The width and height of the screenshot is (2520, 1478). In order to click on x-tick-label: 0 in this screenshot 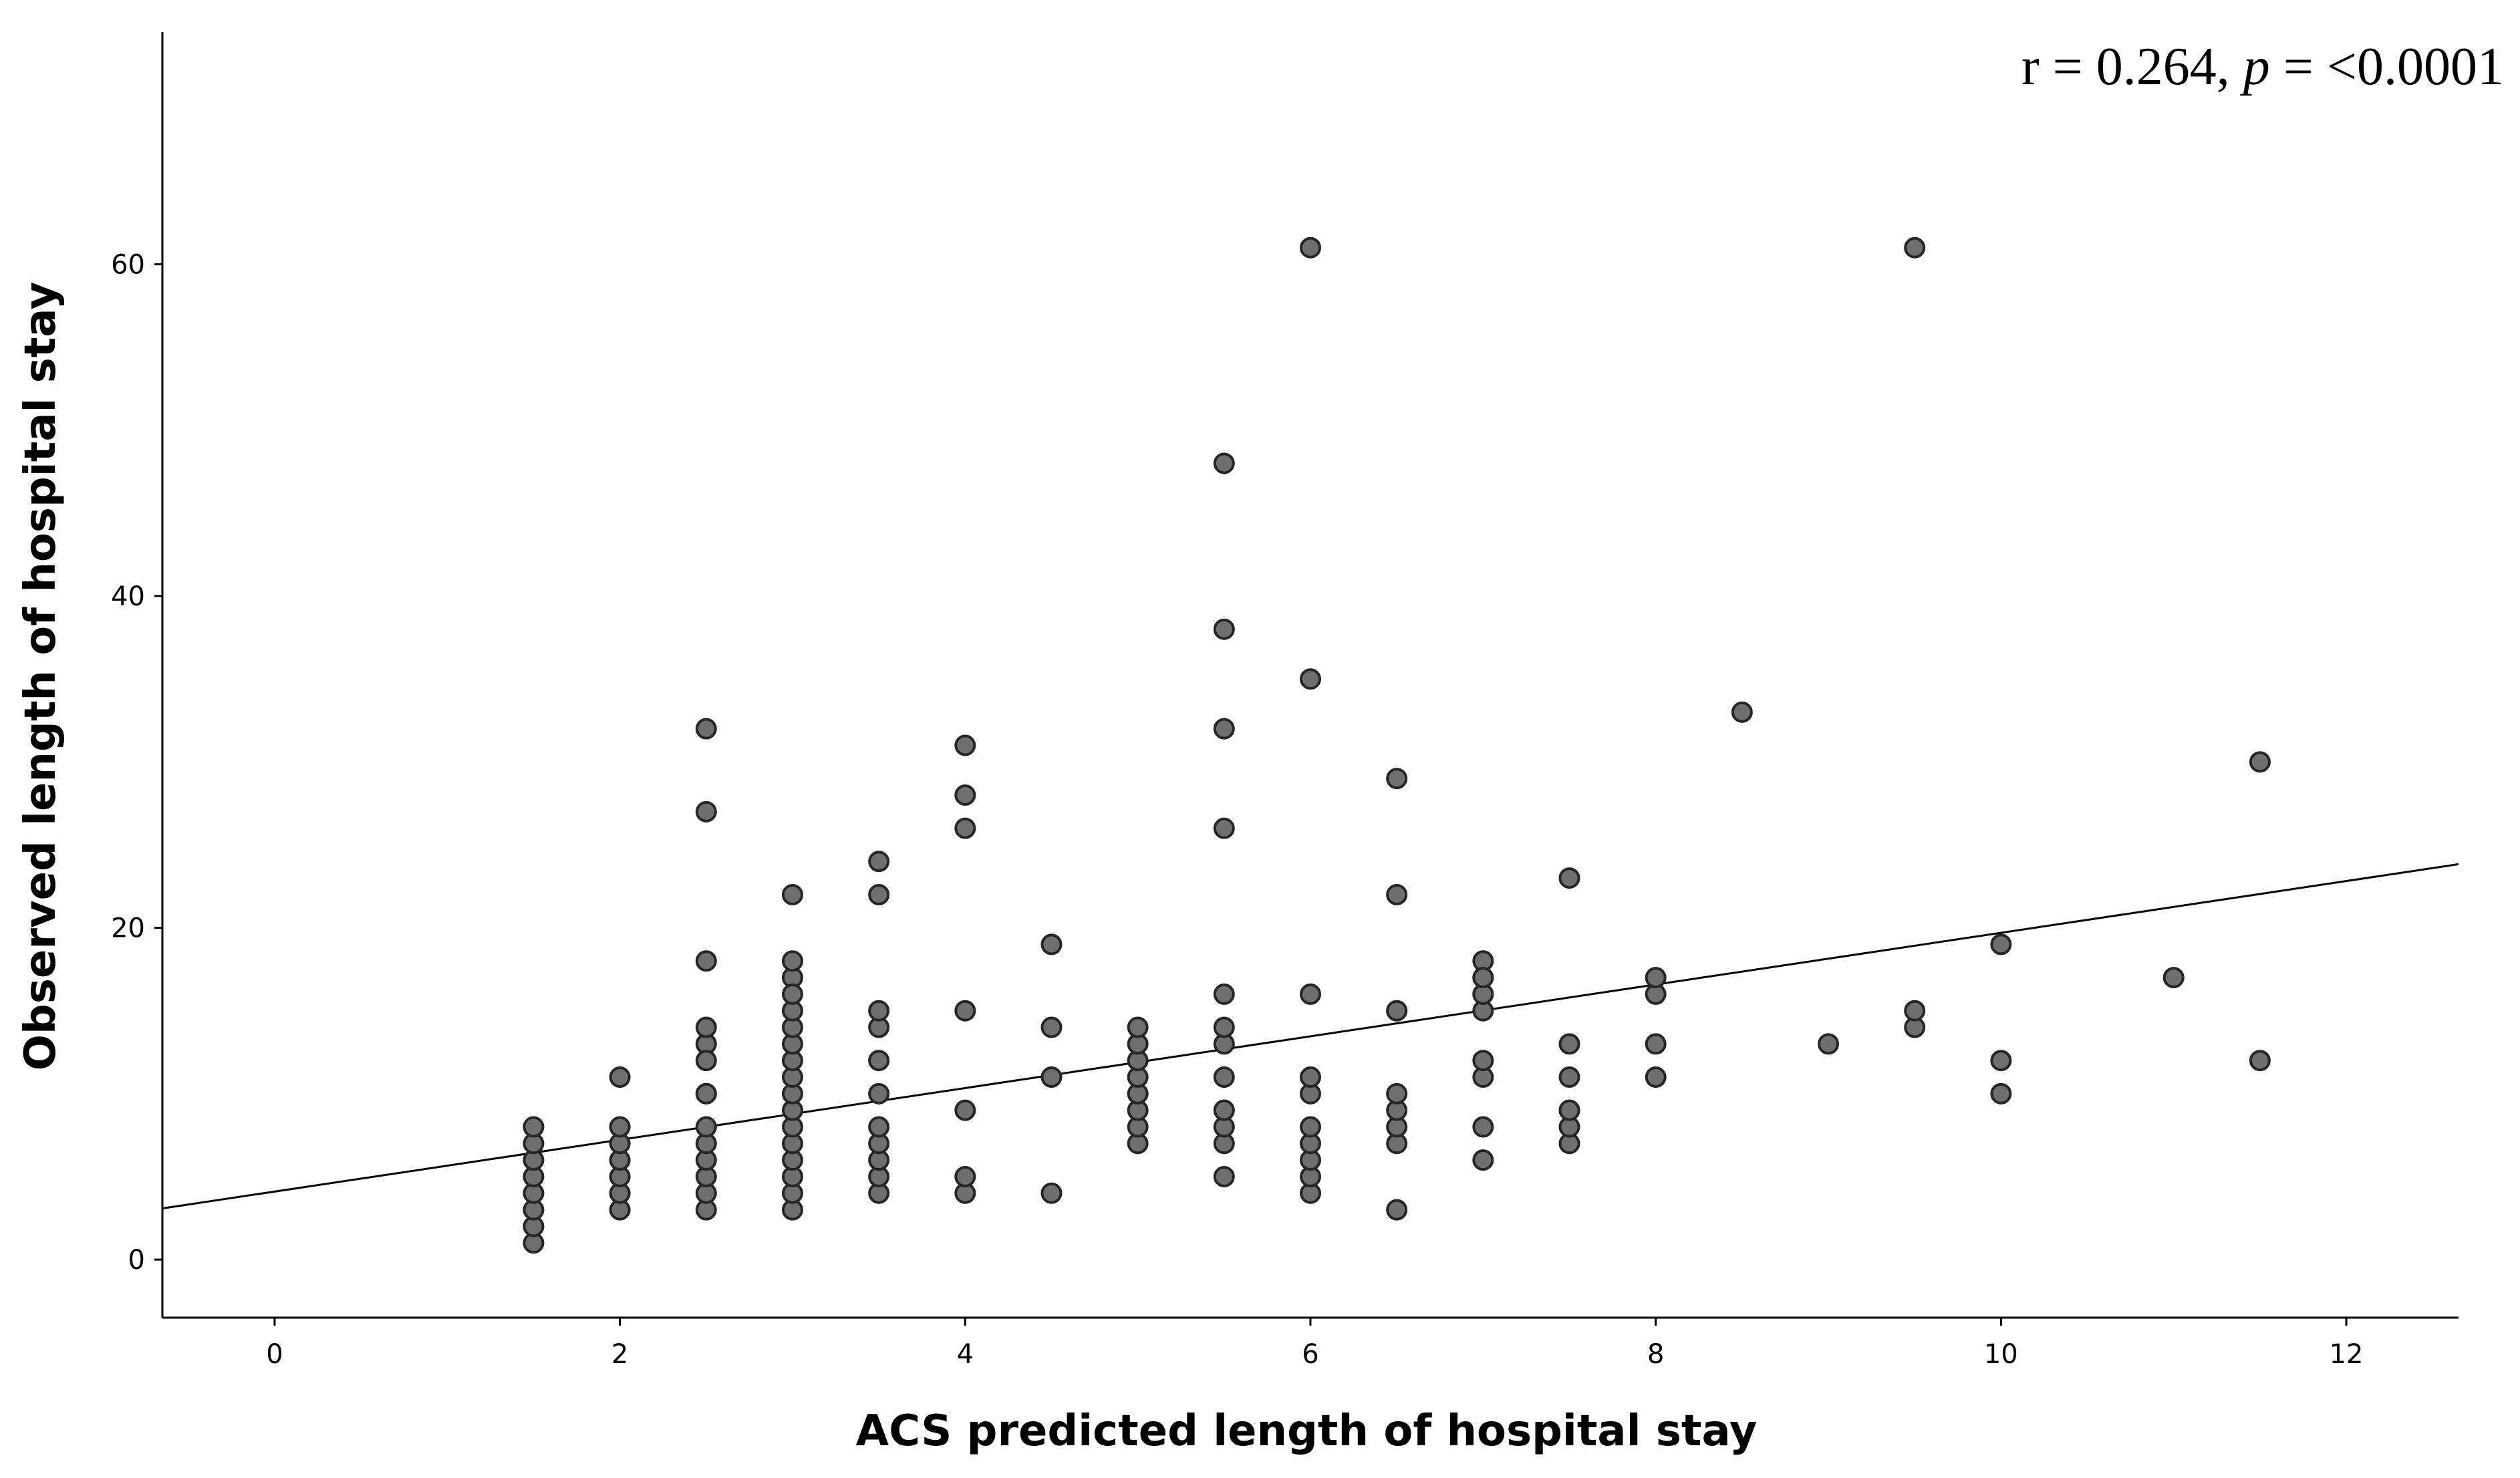, I will do `click(274, 1354)`.